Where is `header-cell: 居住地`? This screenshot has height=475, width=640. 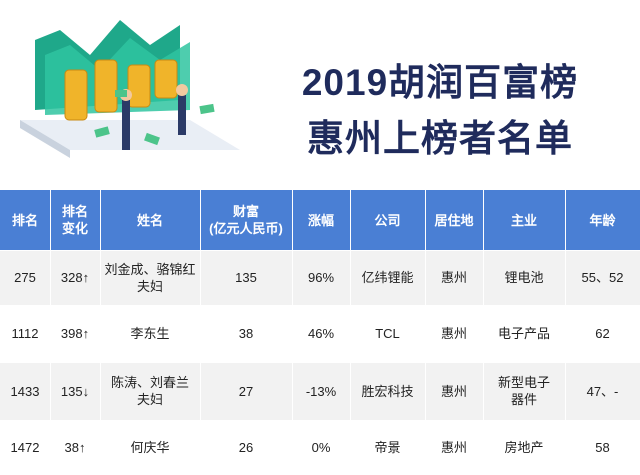 header-cell: 居住地 is located at coordinates (454, 220).